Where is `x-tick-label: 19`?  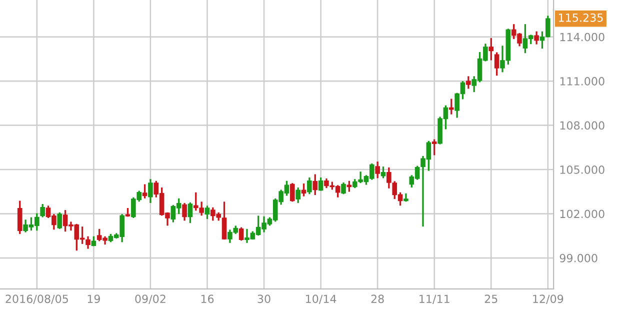 x-tick-label: 19 is located at coordinates (94, 299).